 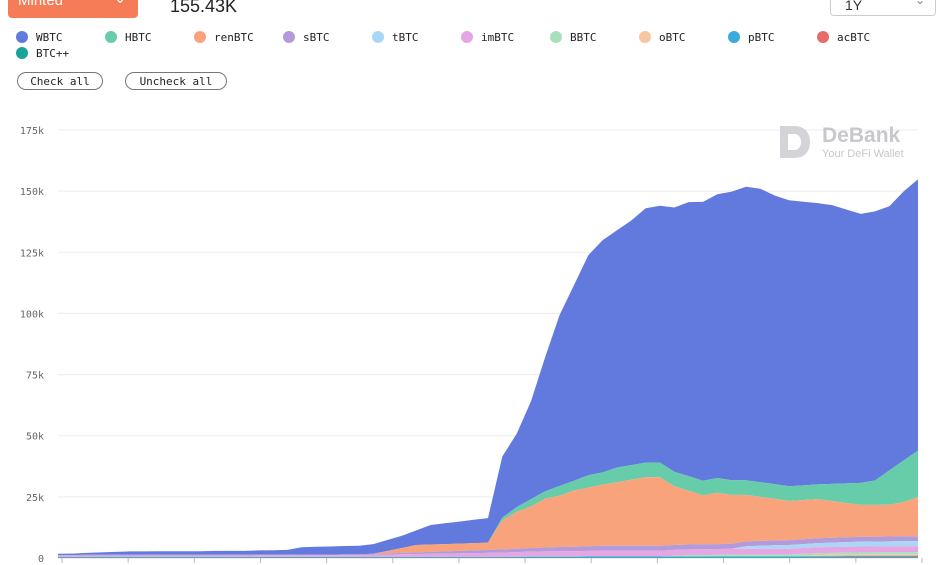 I want to click on area-series-tbtc, so click(x=488, y=548).